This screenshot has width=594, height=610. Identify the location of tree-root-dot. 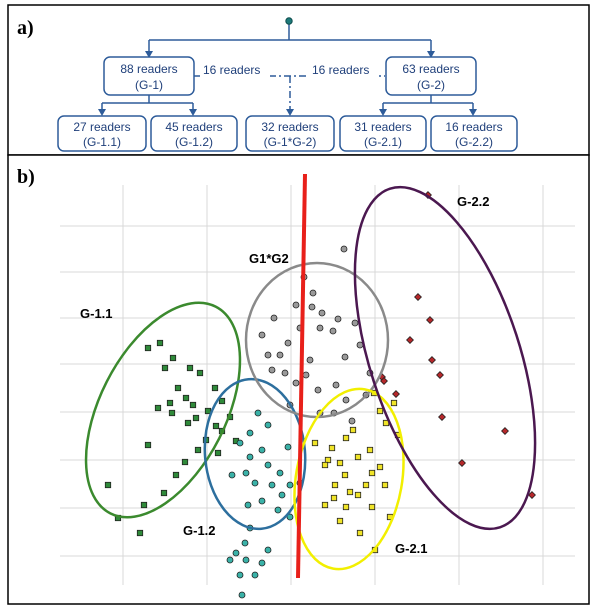
(289, 21).